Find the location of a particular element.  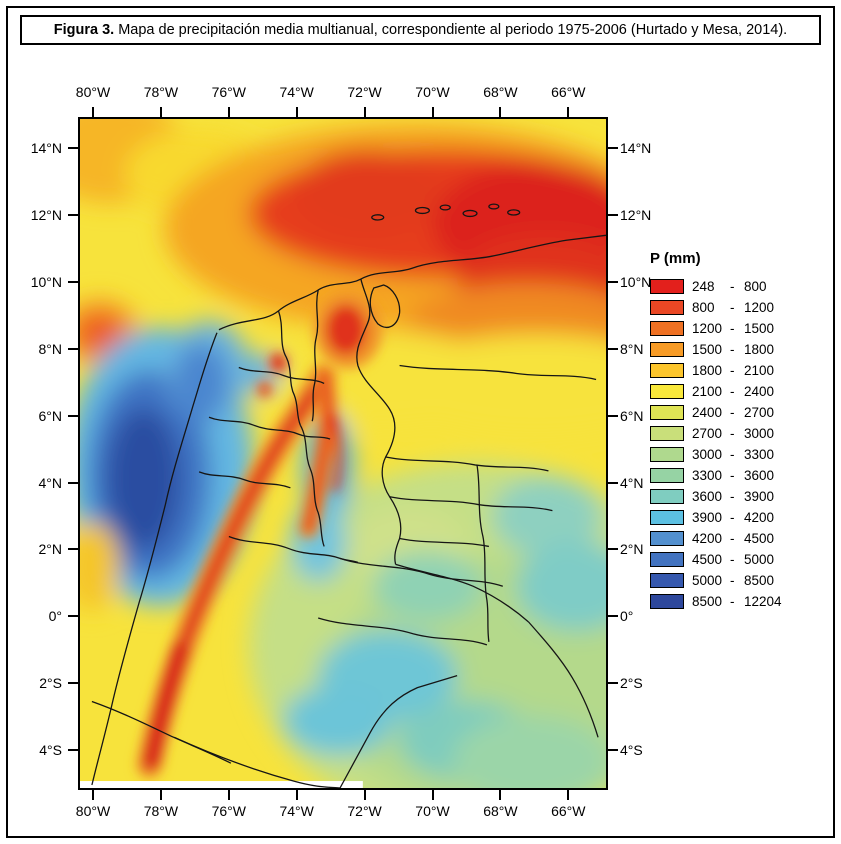

legend-item: 4200-4500 is located at coordinates (730, 538).